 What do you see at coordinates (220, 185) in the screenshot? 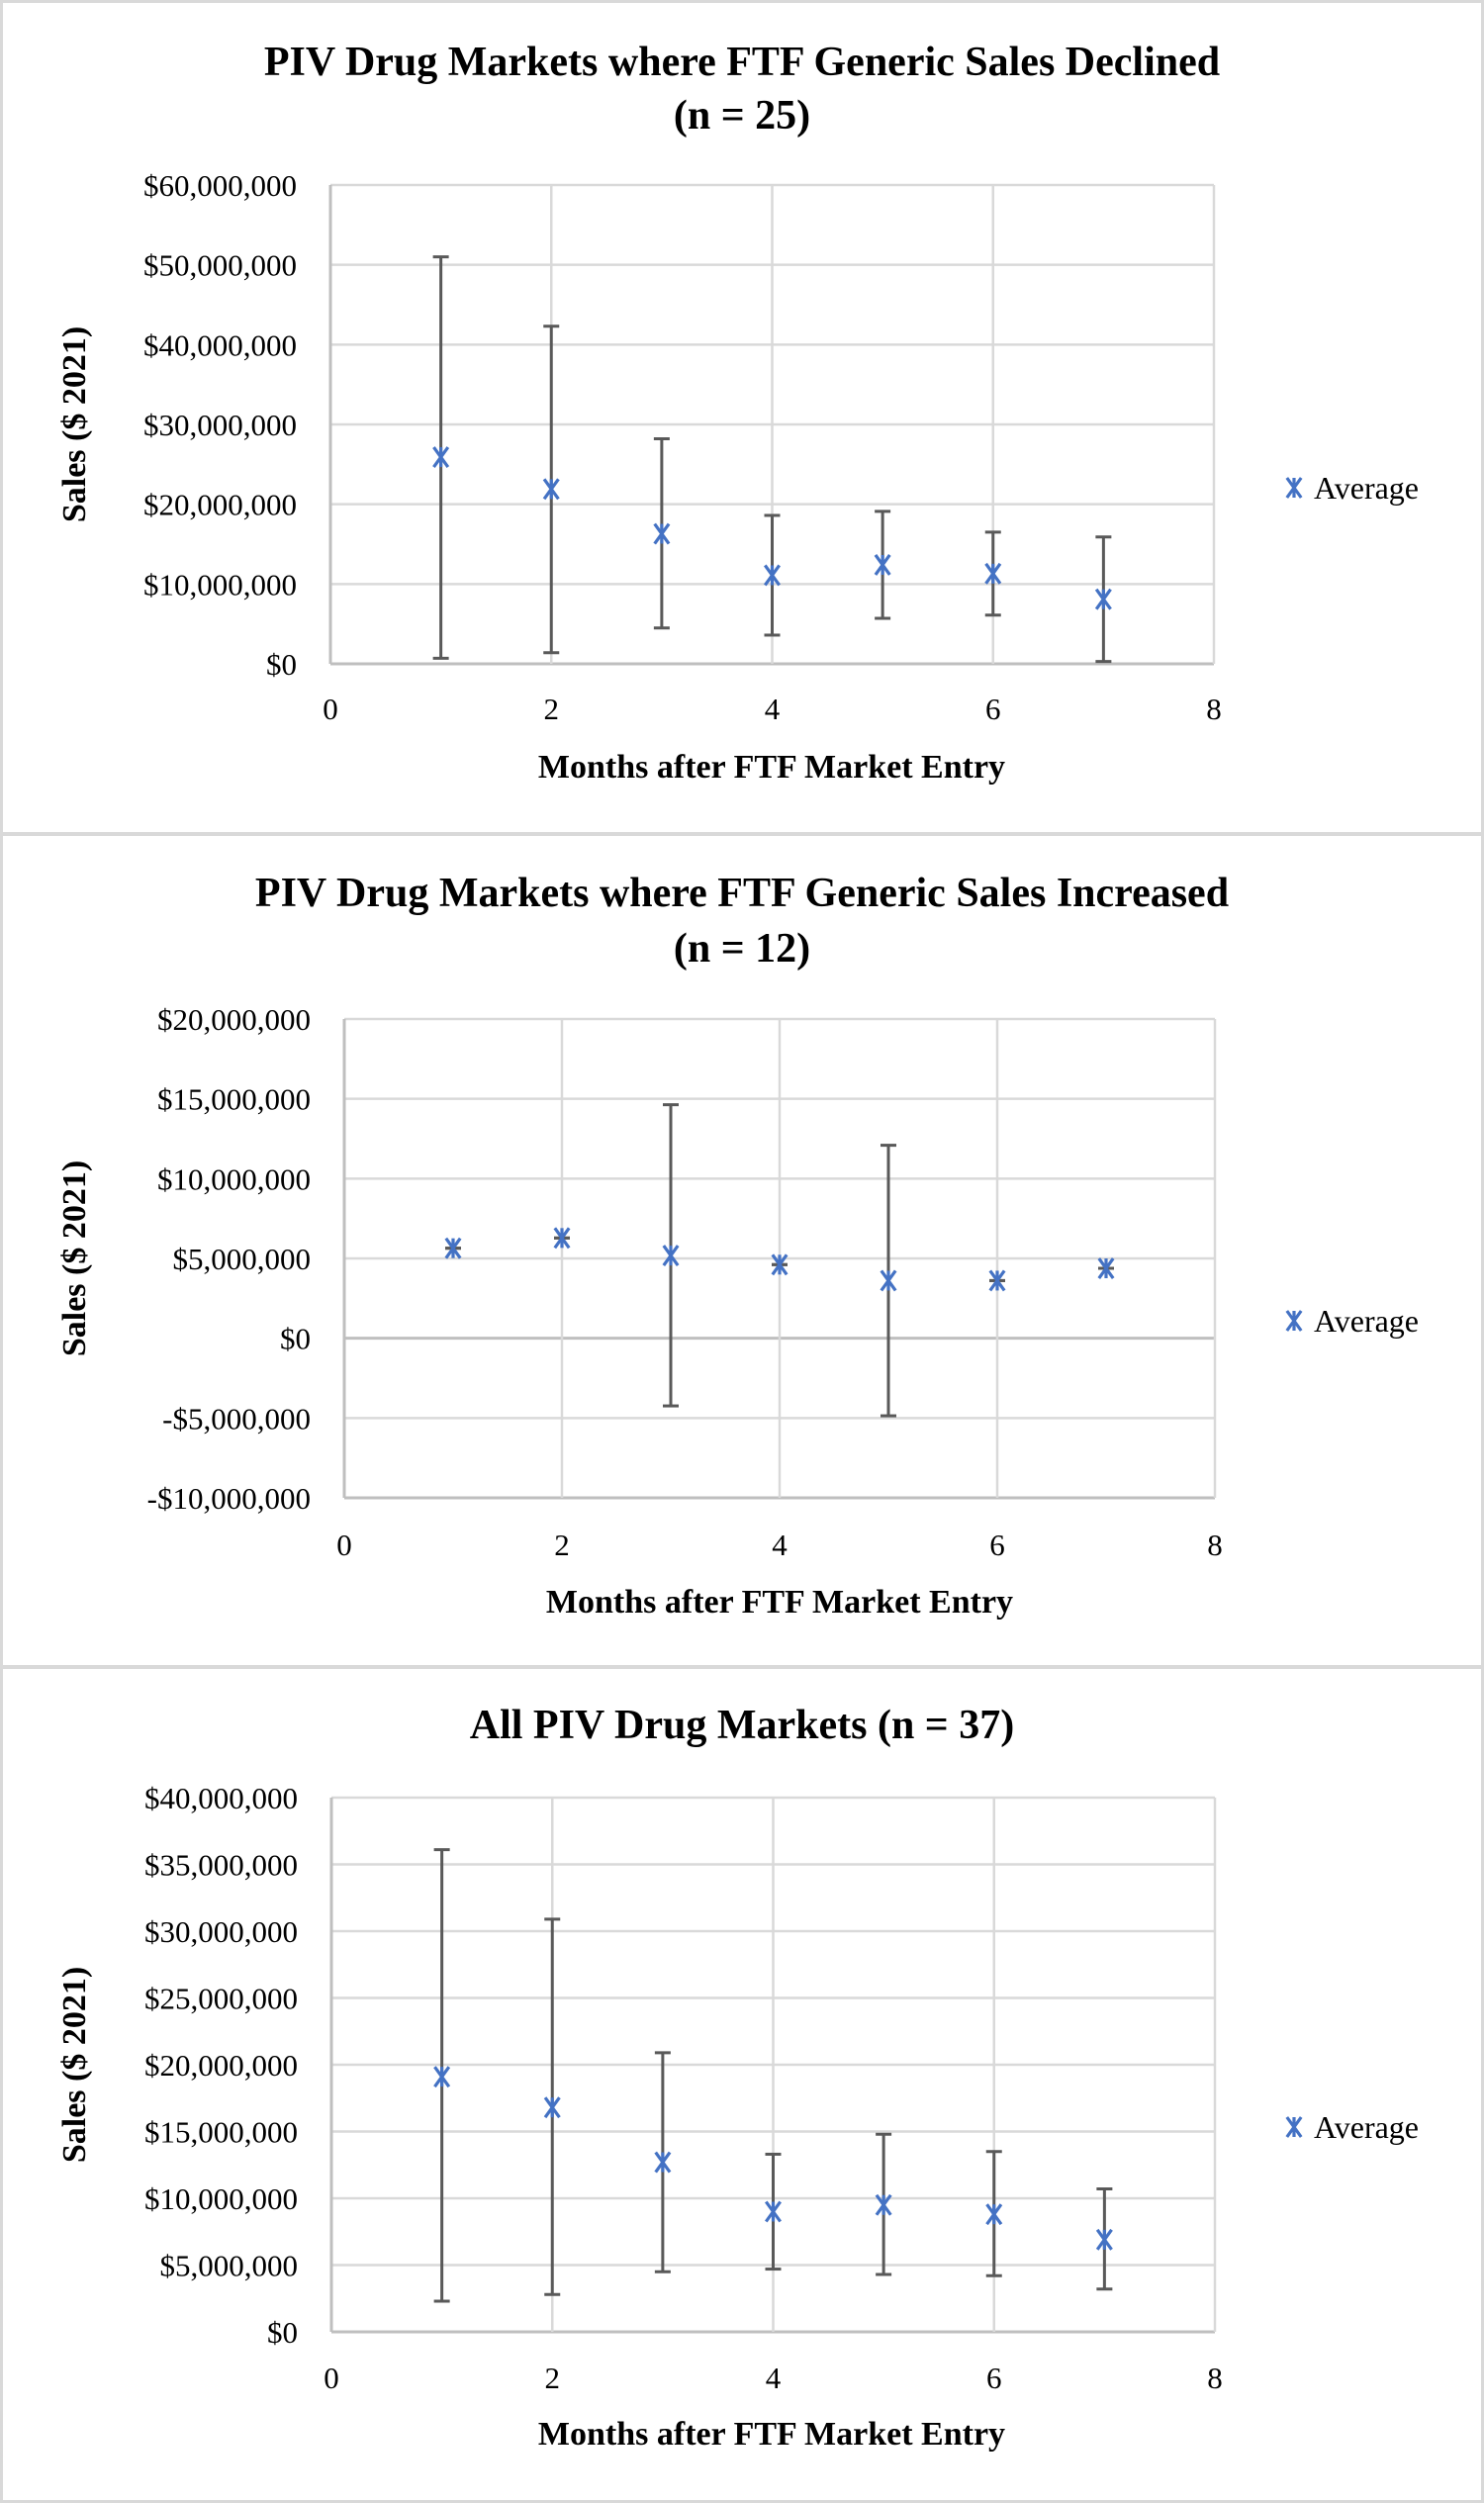
I see `y-tick-label: $60,000,000` at bounding box center [220, 185].